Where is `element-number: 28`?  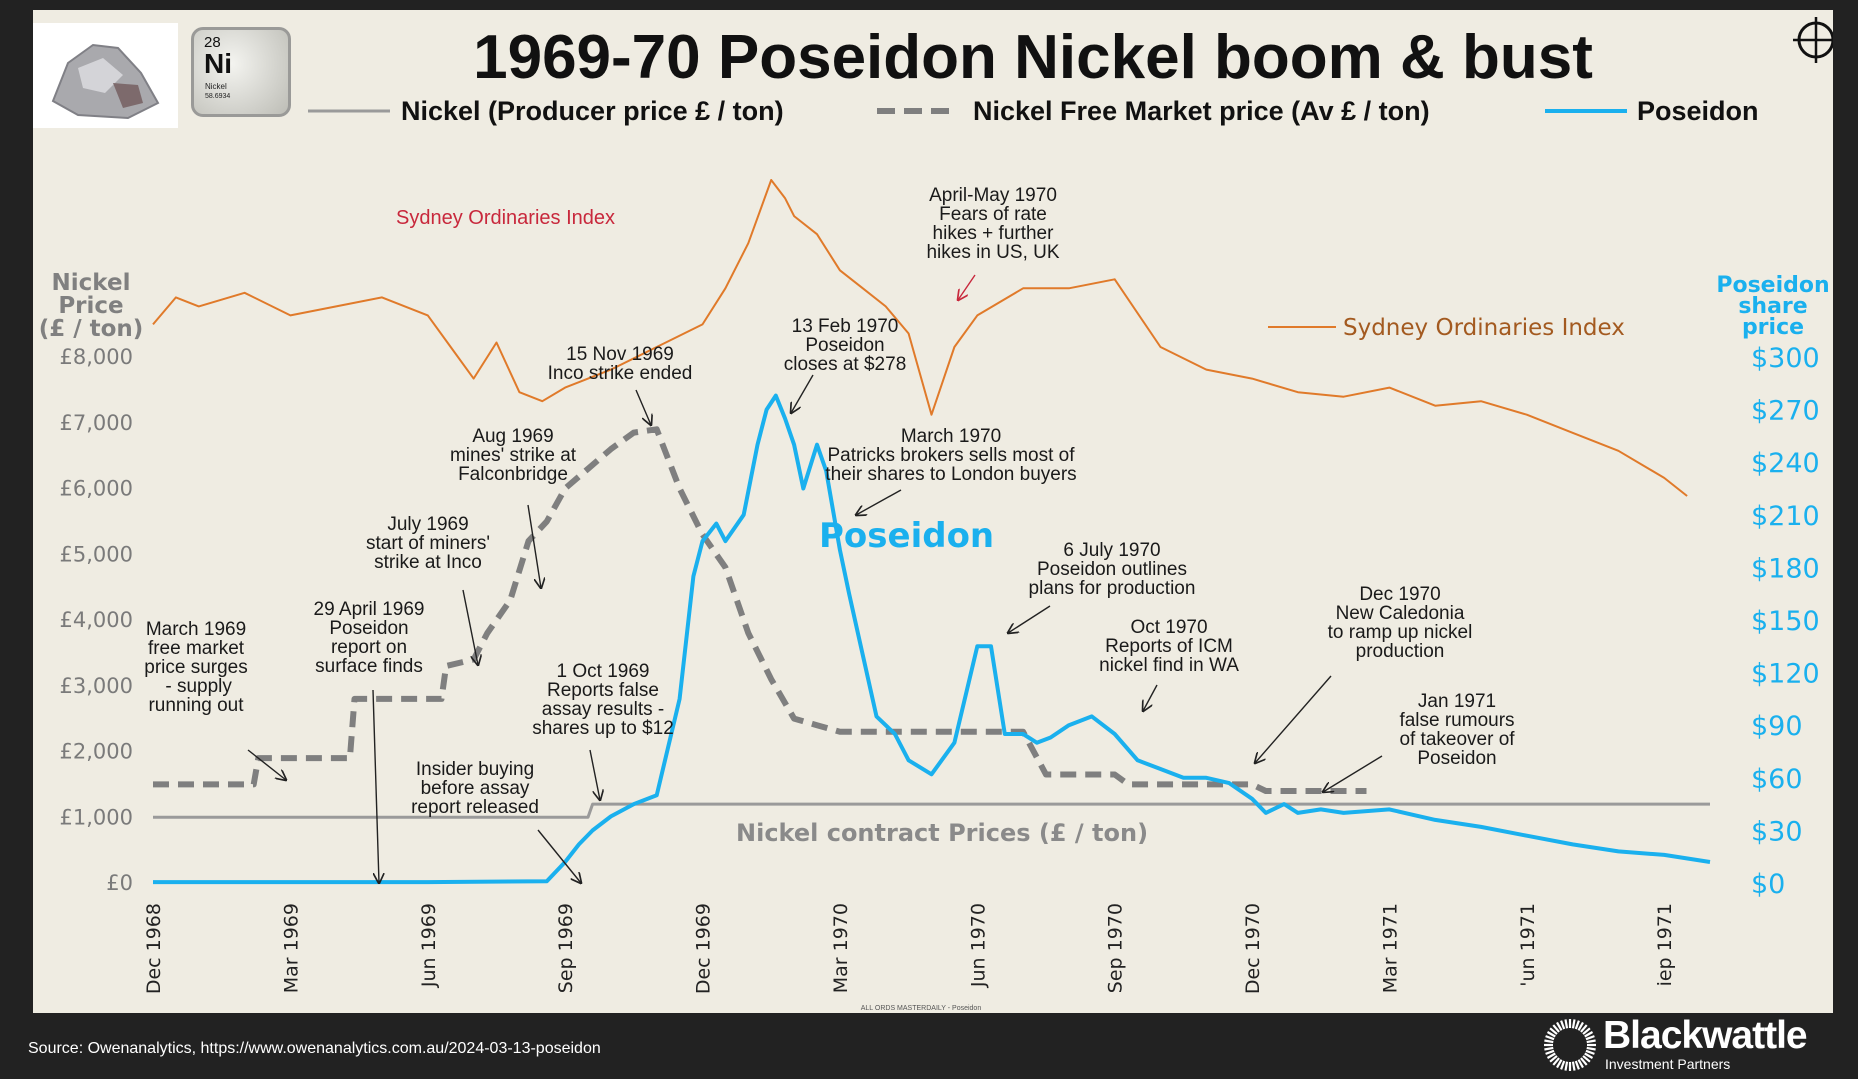
element-number: 28 is located at coordinates (212, 42).